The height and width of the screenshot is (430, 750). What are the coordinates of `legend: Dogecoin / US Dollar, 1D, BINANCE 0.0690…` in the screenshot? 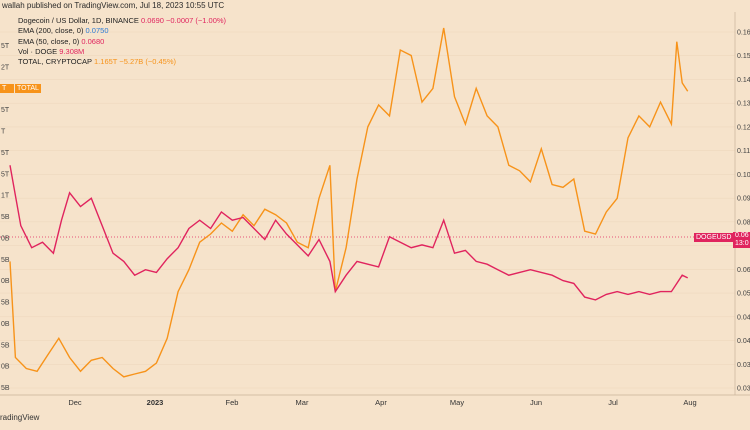 It's located at (122, 41).